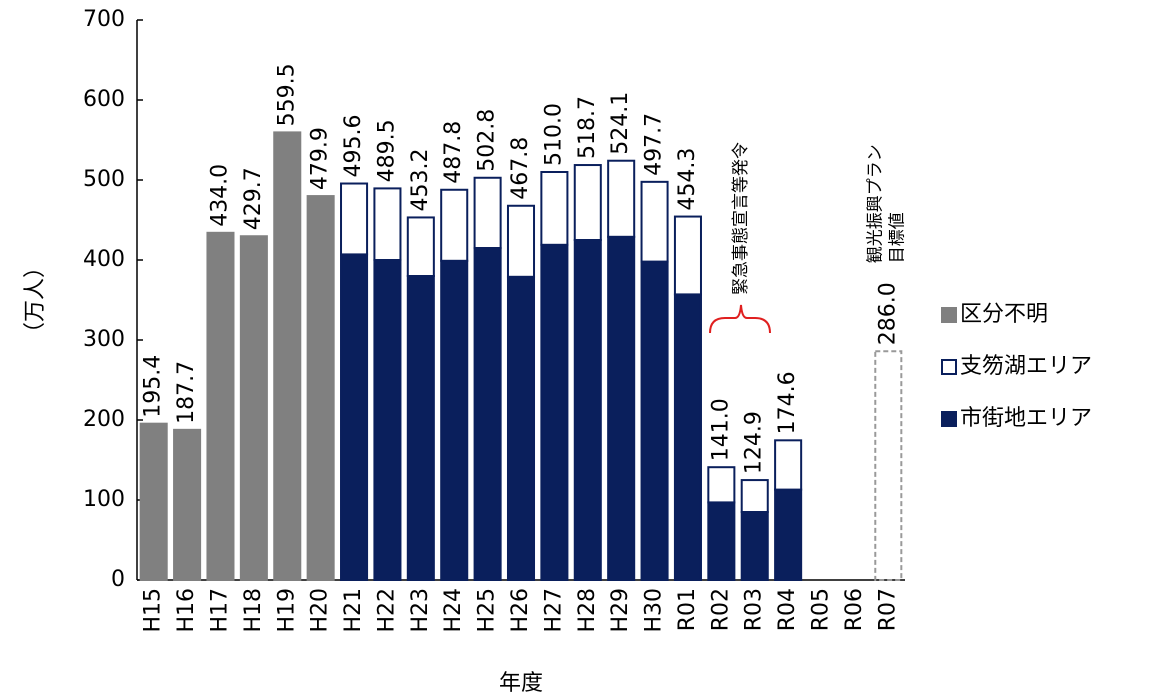  I want to click on x-tick-label: H16, so click(186, 610).